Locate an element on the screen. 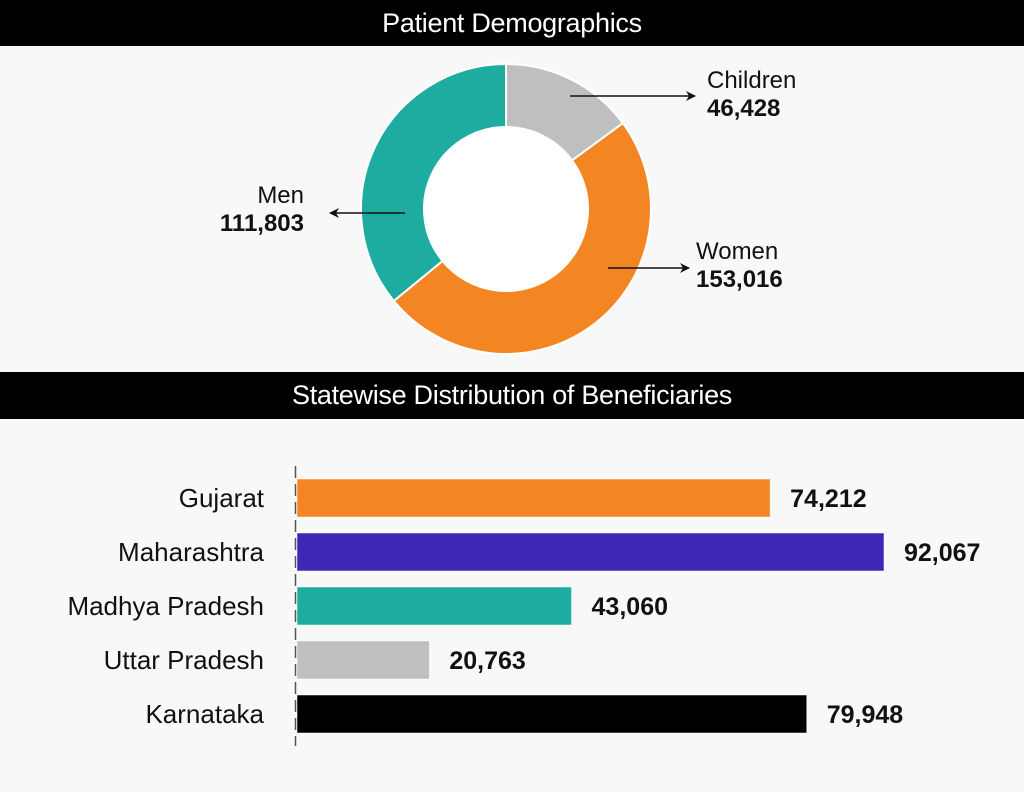 This screenshot has width=1024, height=792. label-children-value: 46,428 is located at coordinates (743, 108).